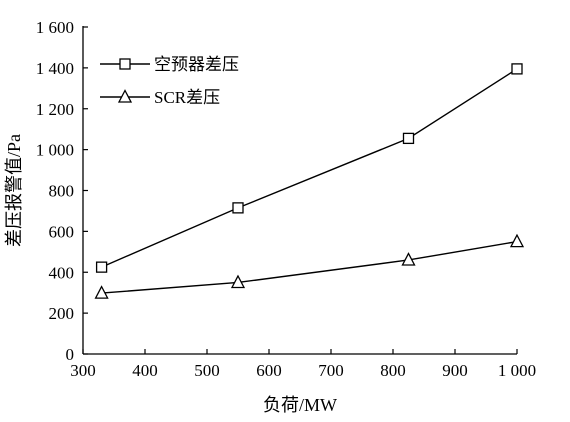 Image resolution: width=570 pixels, height=422 pixels. What do you see at coordinates (62, 231) in the screenshot?
I see `y-tick-label: 600` at bounding box center [62, 231].